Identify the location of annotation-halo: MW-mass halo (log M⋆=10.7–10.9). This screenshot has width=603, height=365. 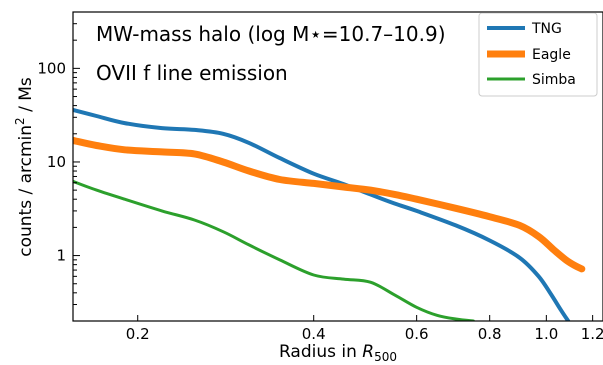
(271, 34).